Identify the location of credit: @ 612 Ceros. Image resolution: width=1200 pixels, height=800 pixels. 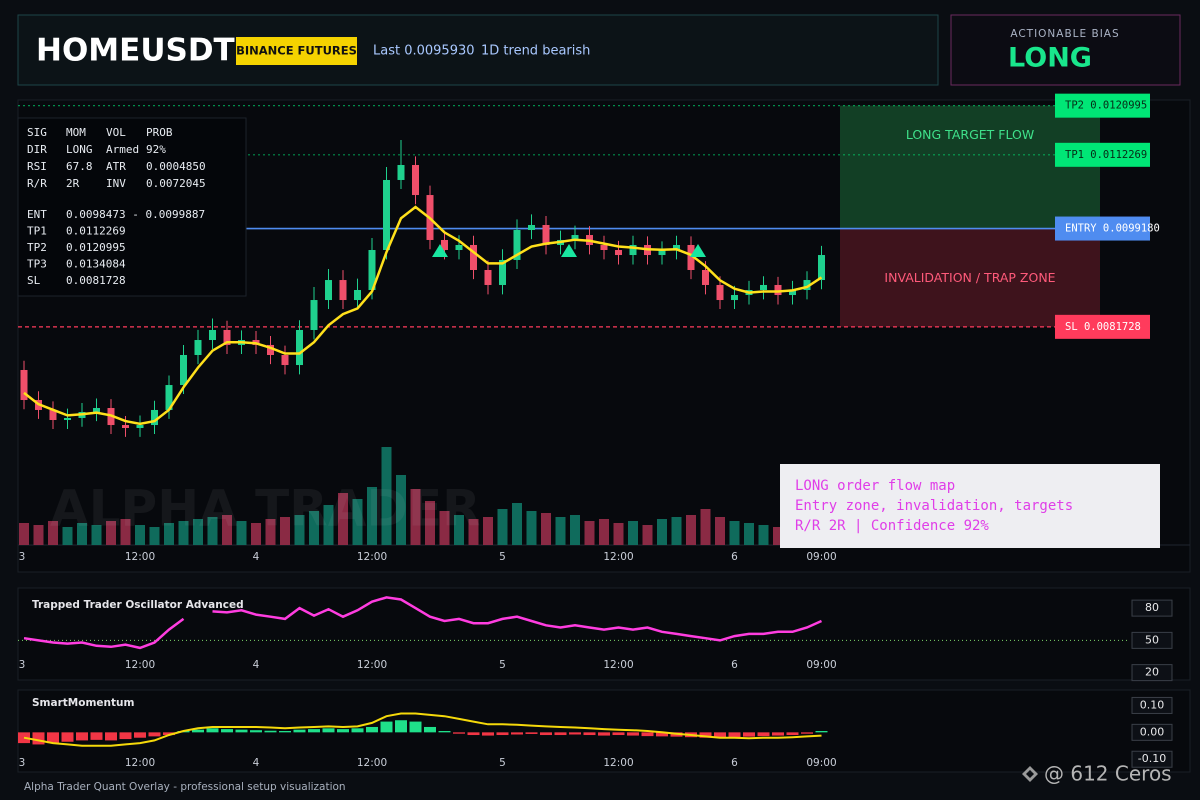
(1108, 774).